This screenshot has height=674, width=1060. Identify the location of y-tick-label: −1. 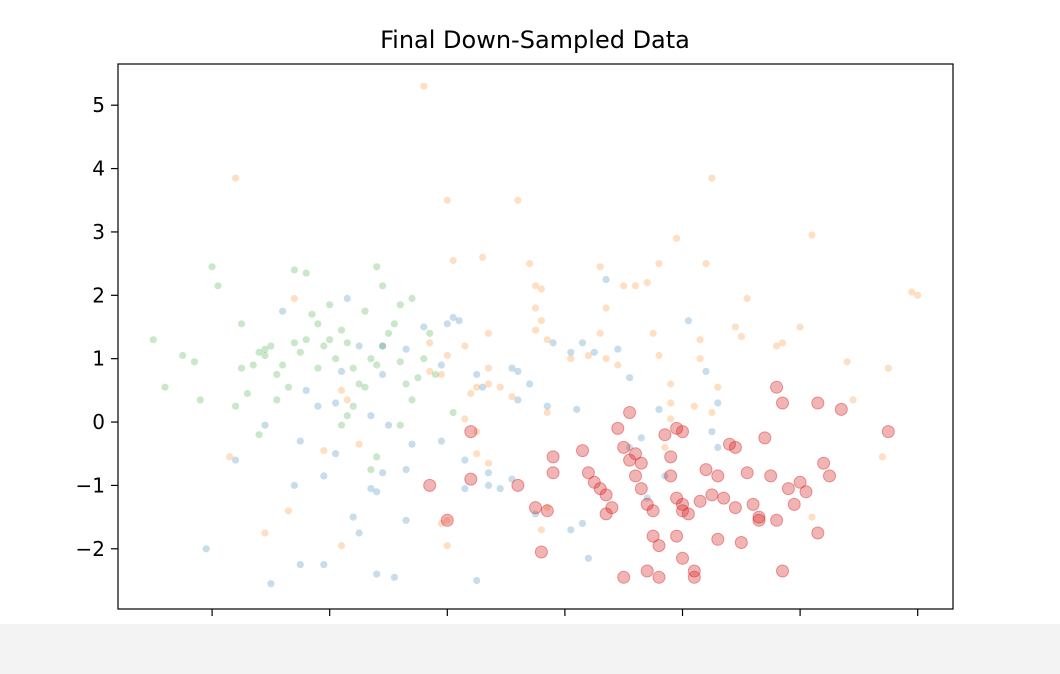
(90, 485).